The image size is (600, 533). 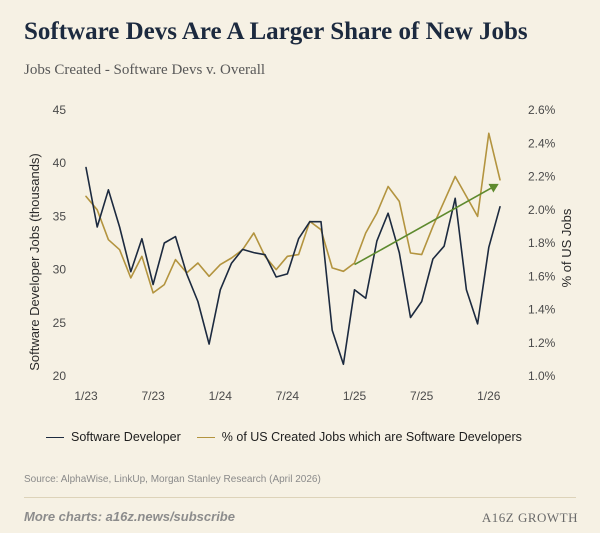 What do you see at coordinates (34, 262) in the screenshot?
I see `y-axis-label-left: Software Developer Jobs (thousands)` at bounding box center [34, 262].